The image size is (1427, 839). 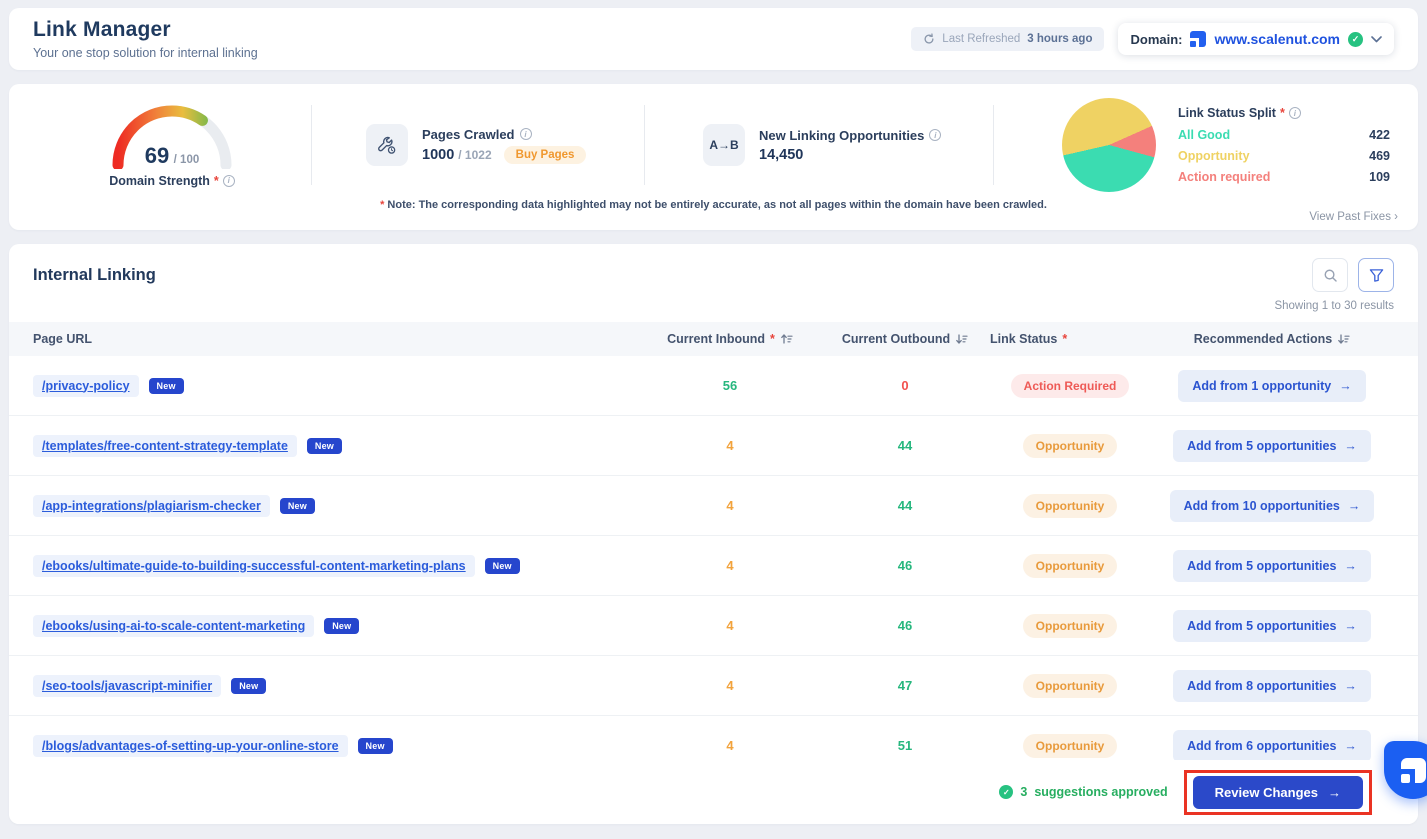 I want to click on pages-crawled-label: Pages Crawled, so click(x=468, y=134).